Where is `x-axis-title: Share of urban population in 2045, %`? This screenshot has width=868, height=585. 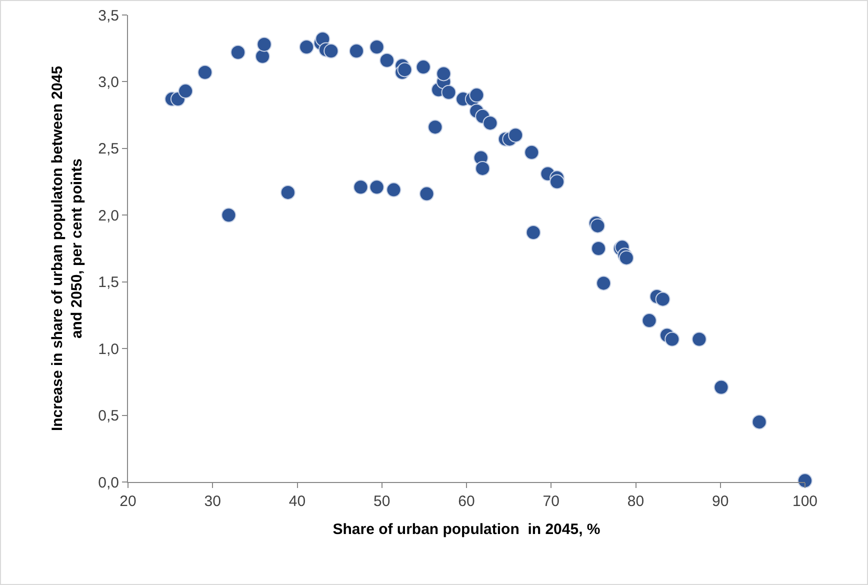
x-axis-title: Share of urban population in 2045, % is located at coordinates (466, 529).